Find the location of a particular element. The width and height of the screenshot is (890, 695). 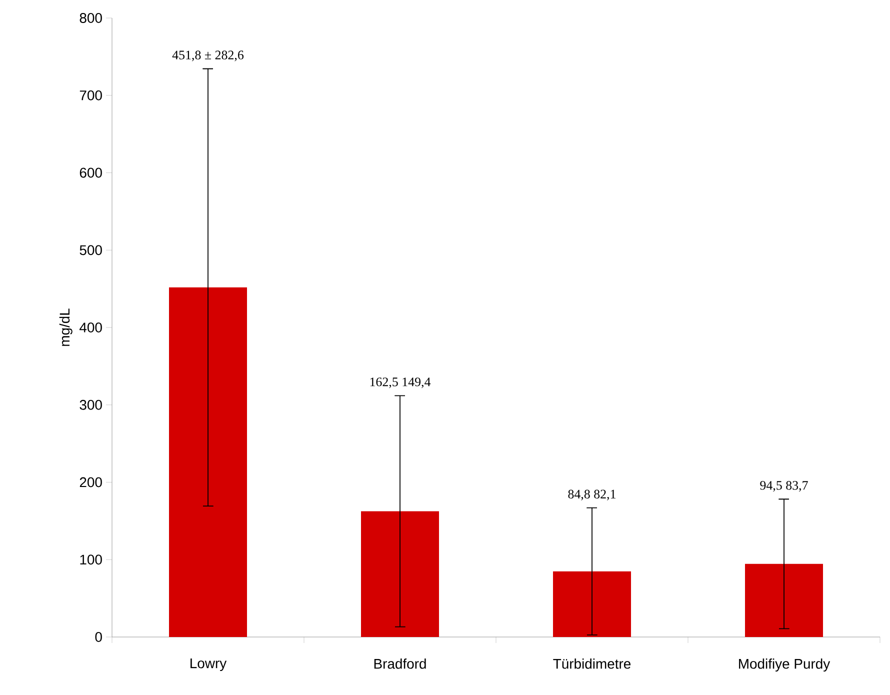

annotation: 162,5 149,4 is located at coordinates (400, 383).